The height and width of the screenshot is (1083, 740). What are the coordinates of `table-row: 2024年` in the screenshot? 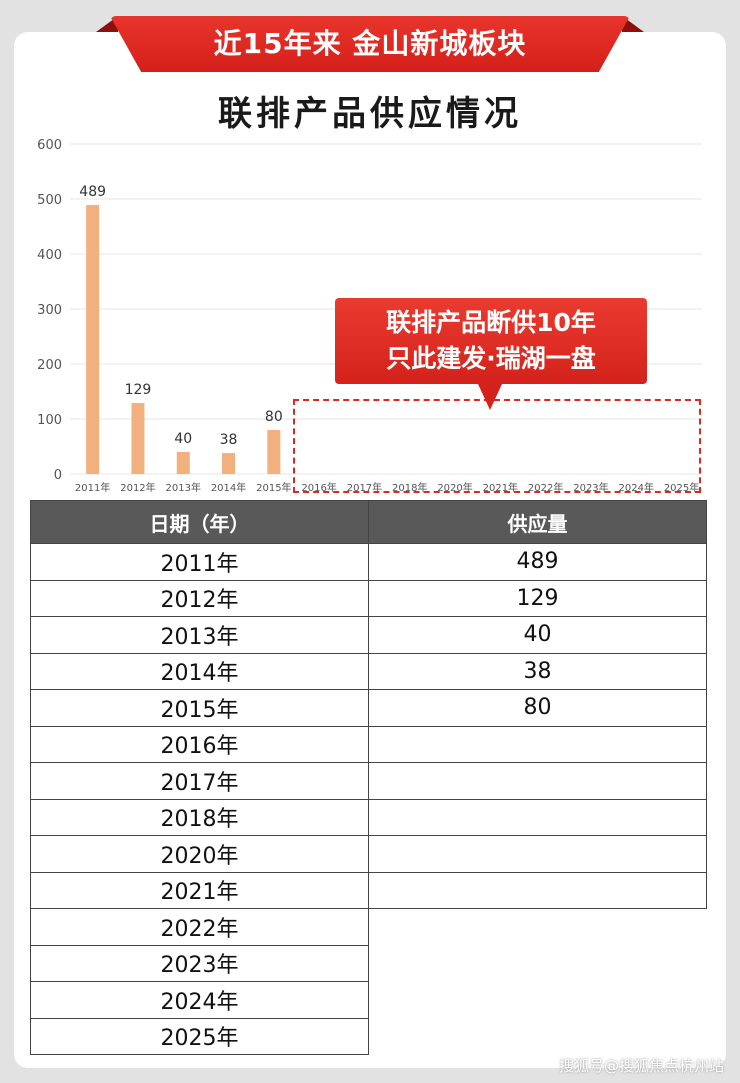 It's located at (368, 1000).